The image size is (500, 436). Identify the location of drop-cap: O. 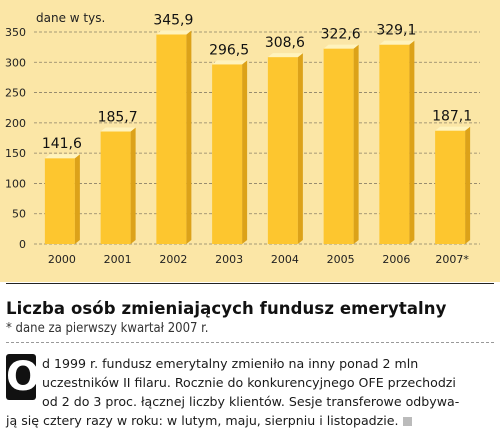
(23, 377).